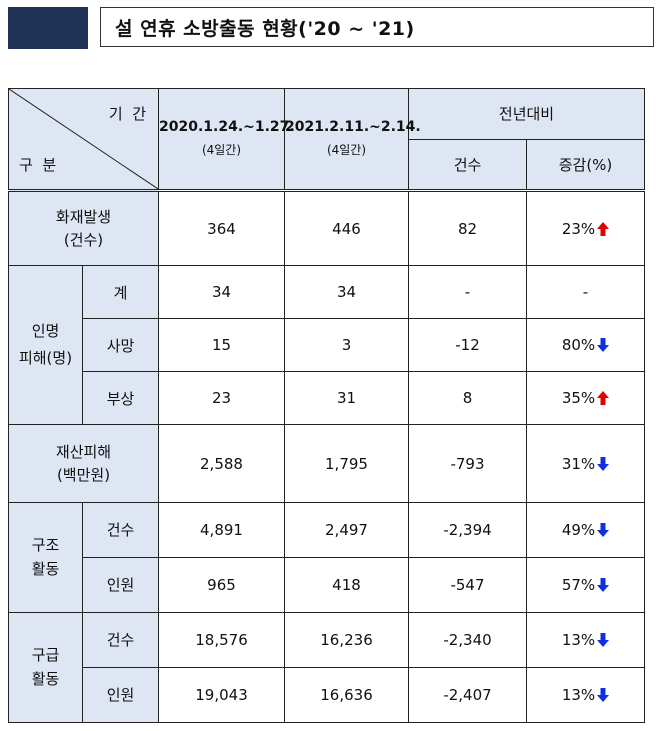 Image resolution: width=656 pixels, height=731 pixels. I want to click on table-row-casualty-death: 사망 15 3 -12 80%, so click(327, 345).